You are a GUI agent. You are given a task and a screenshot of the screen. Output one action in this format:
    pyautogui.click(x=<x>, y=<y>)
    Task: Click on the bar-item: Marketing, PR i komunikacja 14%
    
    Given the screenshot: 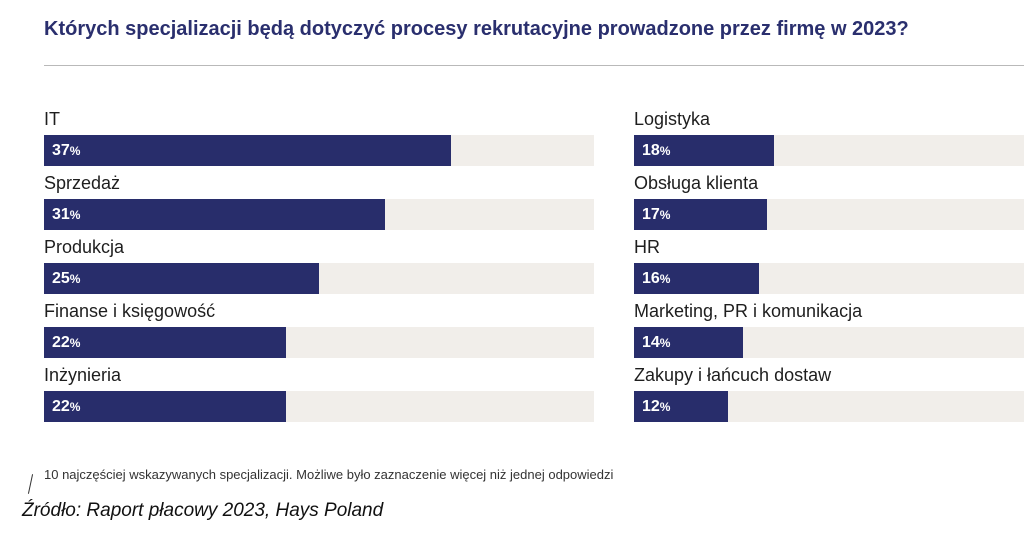 What is the action you would take?
    pyautogui.click(x=829, y=329)
    